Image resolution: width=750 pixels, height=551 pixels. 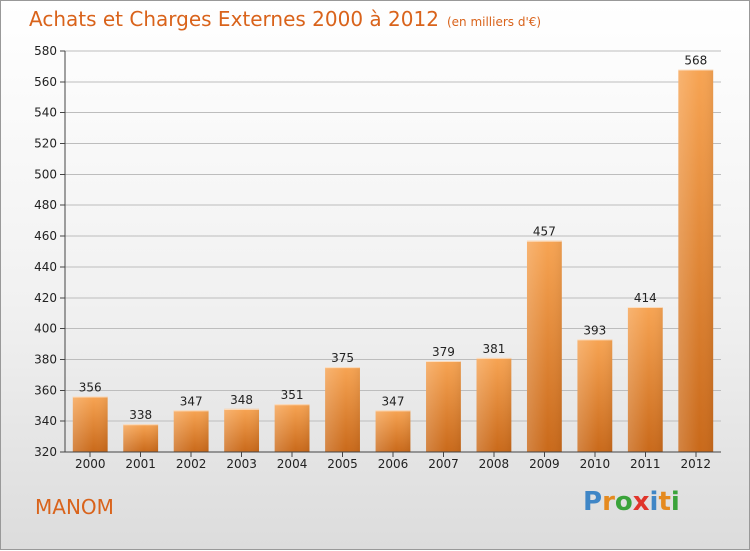 What do you see at coordinates (623, 502) in the screenshot?
I see `logo-letter: o` at bounding box center [623, 502].